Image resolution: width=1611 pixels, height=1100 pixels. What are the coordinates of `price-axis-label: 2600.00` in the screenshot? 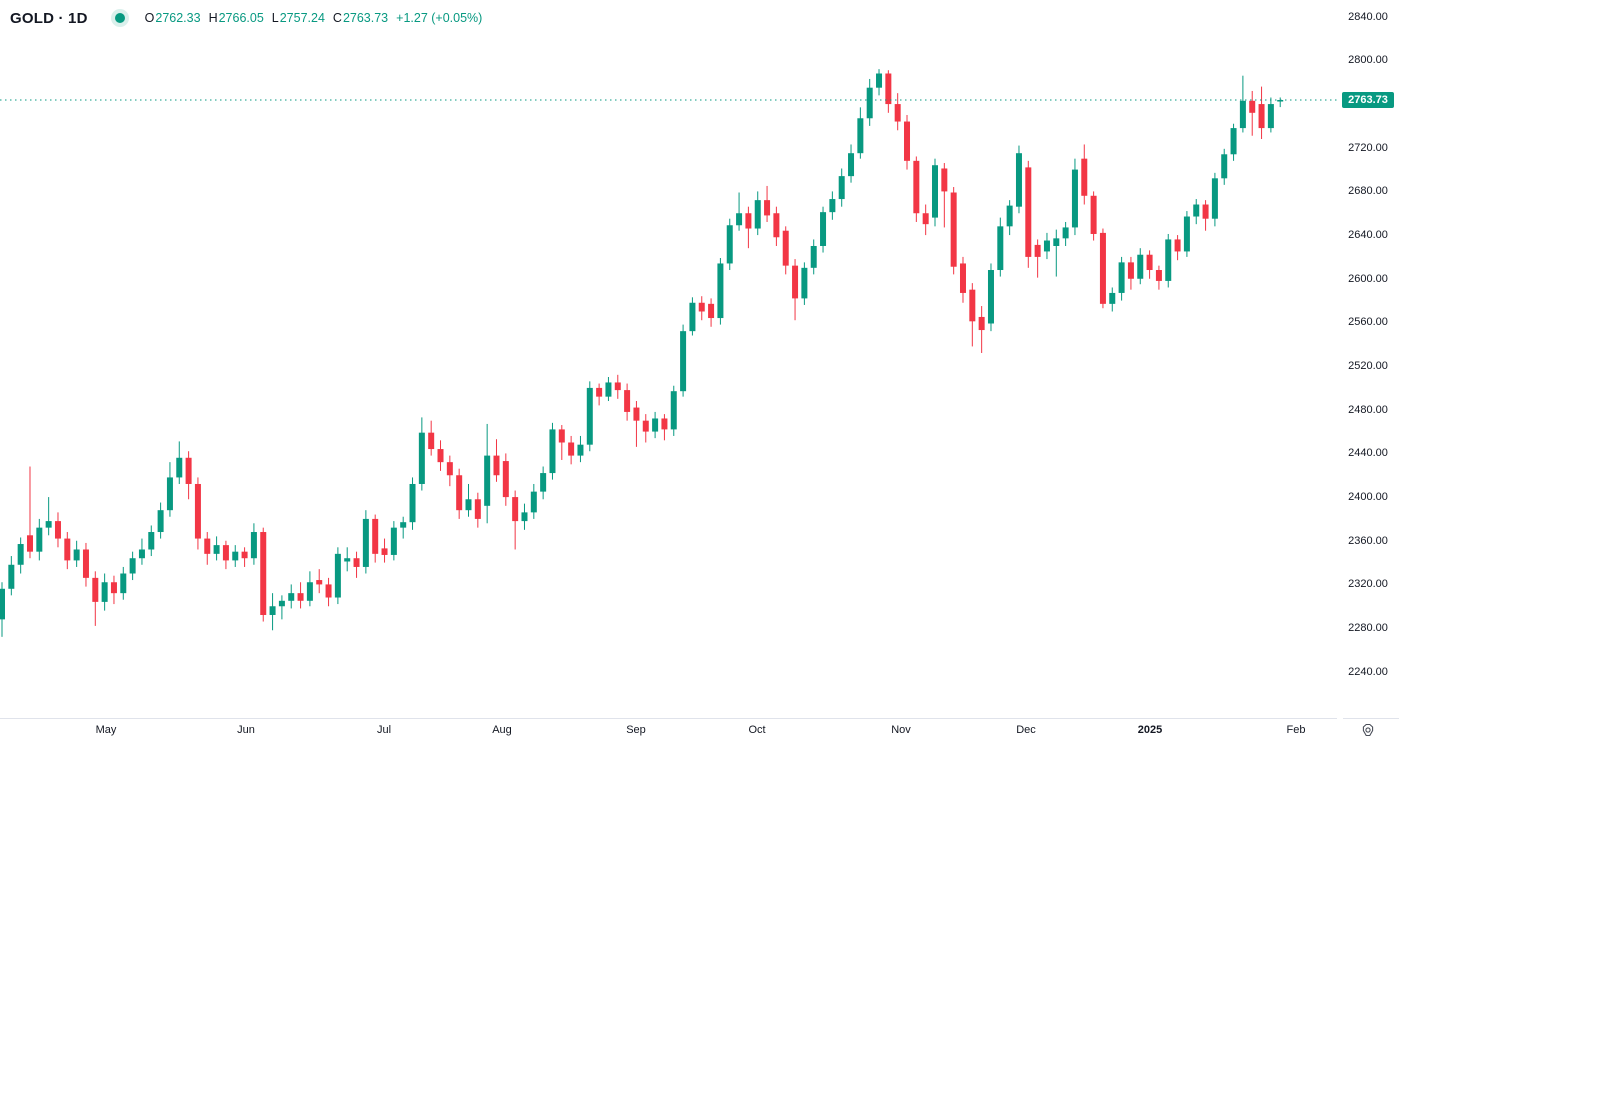 It's located at (1368, 278).